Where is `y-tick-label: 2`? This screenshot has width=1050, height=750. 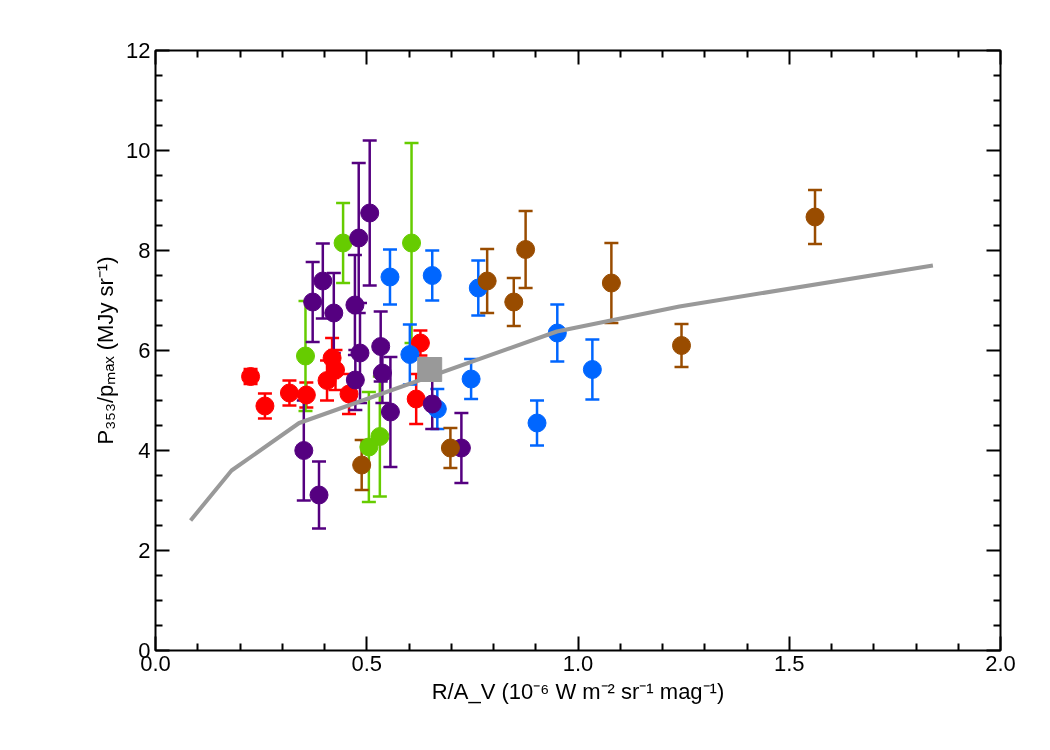
y-tick-label: 2 is located at coordinates (144, 550).